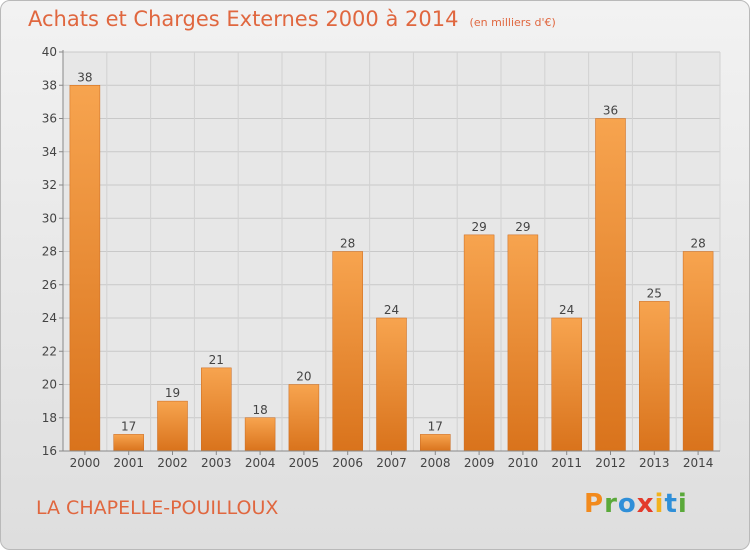 This screenshot has height=550, width=750. What do you see at coordinates (49, 85) in the screenshot?
I see `y-tick-label: 38` at bounding box center [49, 85].